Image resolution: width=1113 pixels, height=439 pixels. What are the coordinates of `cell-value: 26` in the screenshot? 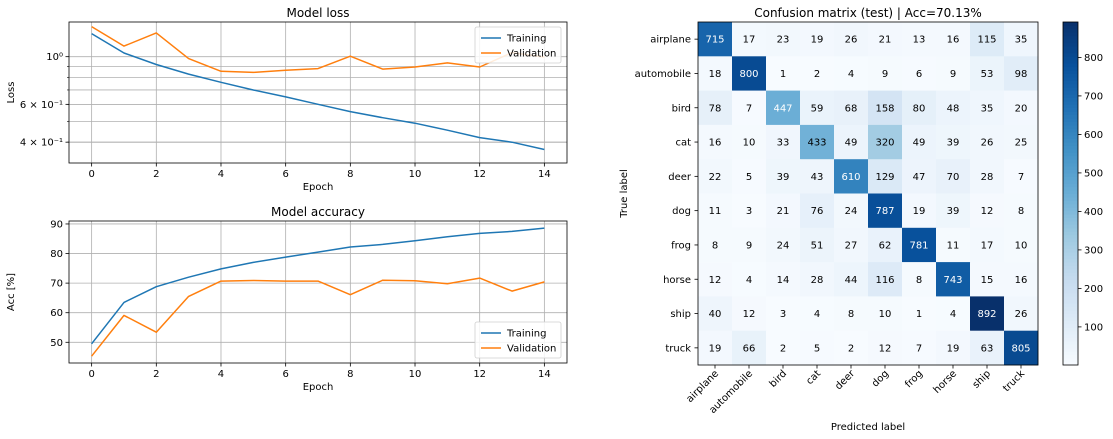 It's located at (1021, 314).